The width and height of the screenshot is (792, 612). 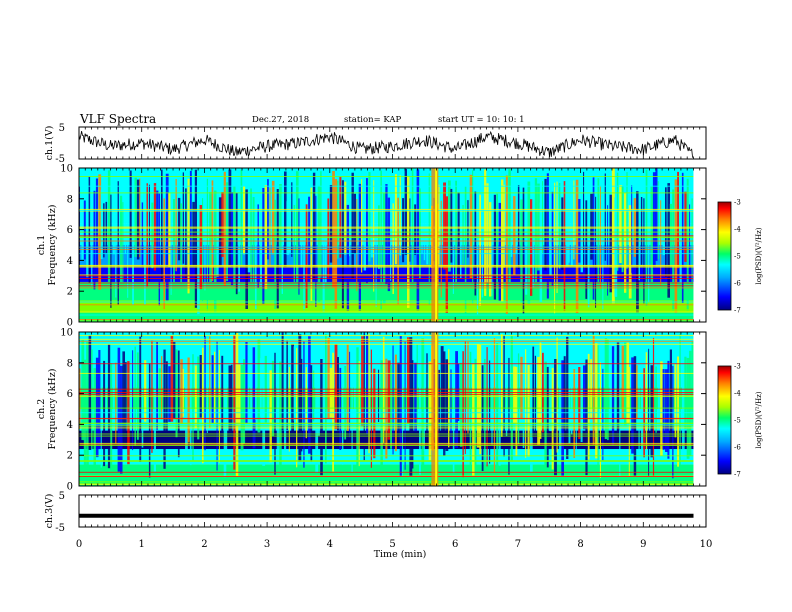 I want to click on ytick-label: 10, so click(x=66, y=333).